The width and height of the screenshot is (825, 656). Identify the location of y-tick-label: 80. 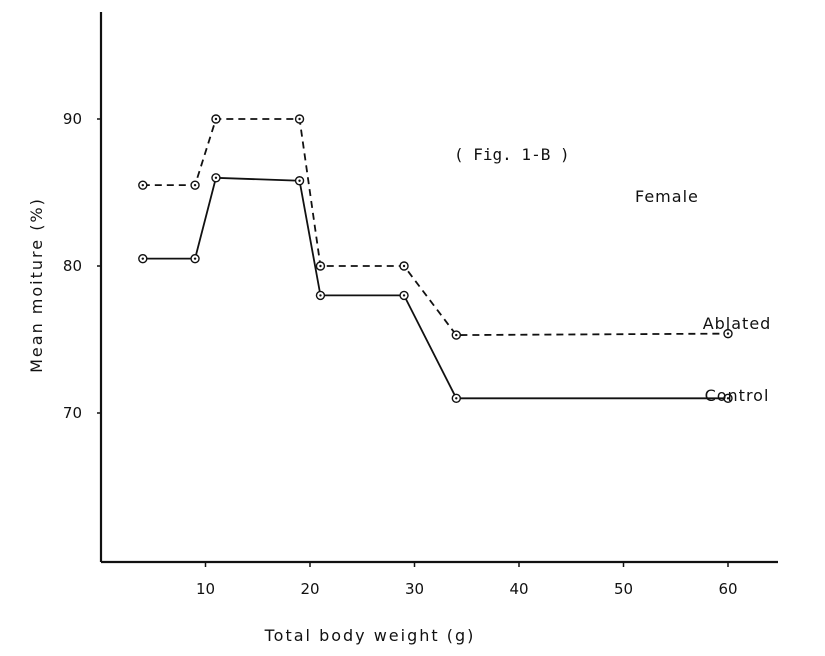
(72, 266).